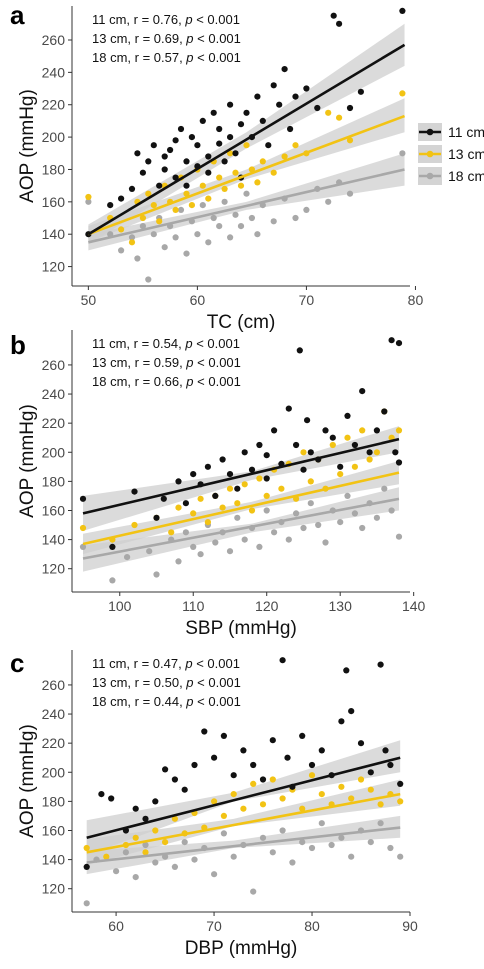 The width and height of the screenshot is (484, 969). Describe the element at coordinates (430, 154) in the screenshot. I see `legend-marker-13cm` at that location.